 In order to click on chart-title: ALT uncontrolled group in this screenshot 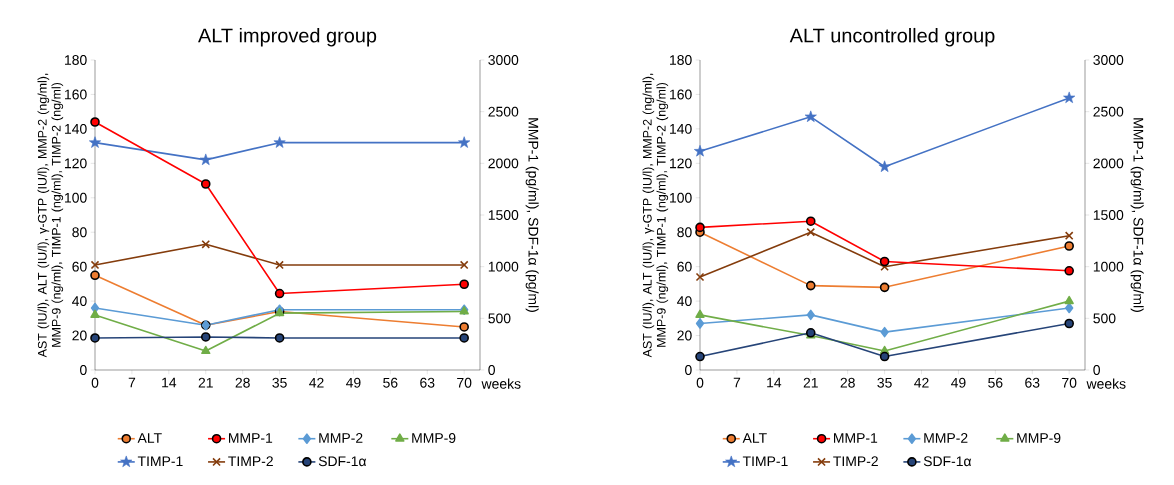, I will do `click(892, 37)`.